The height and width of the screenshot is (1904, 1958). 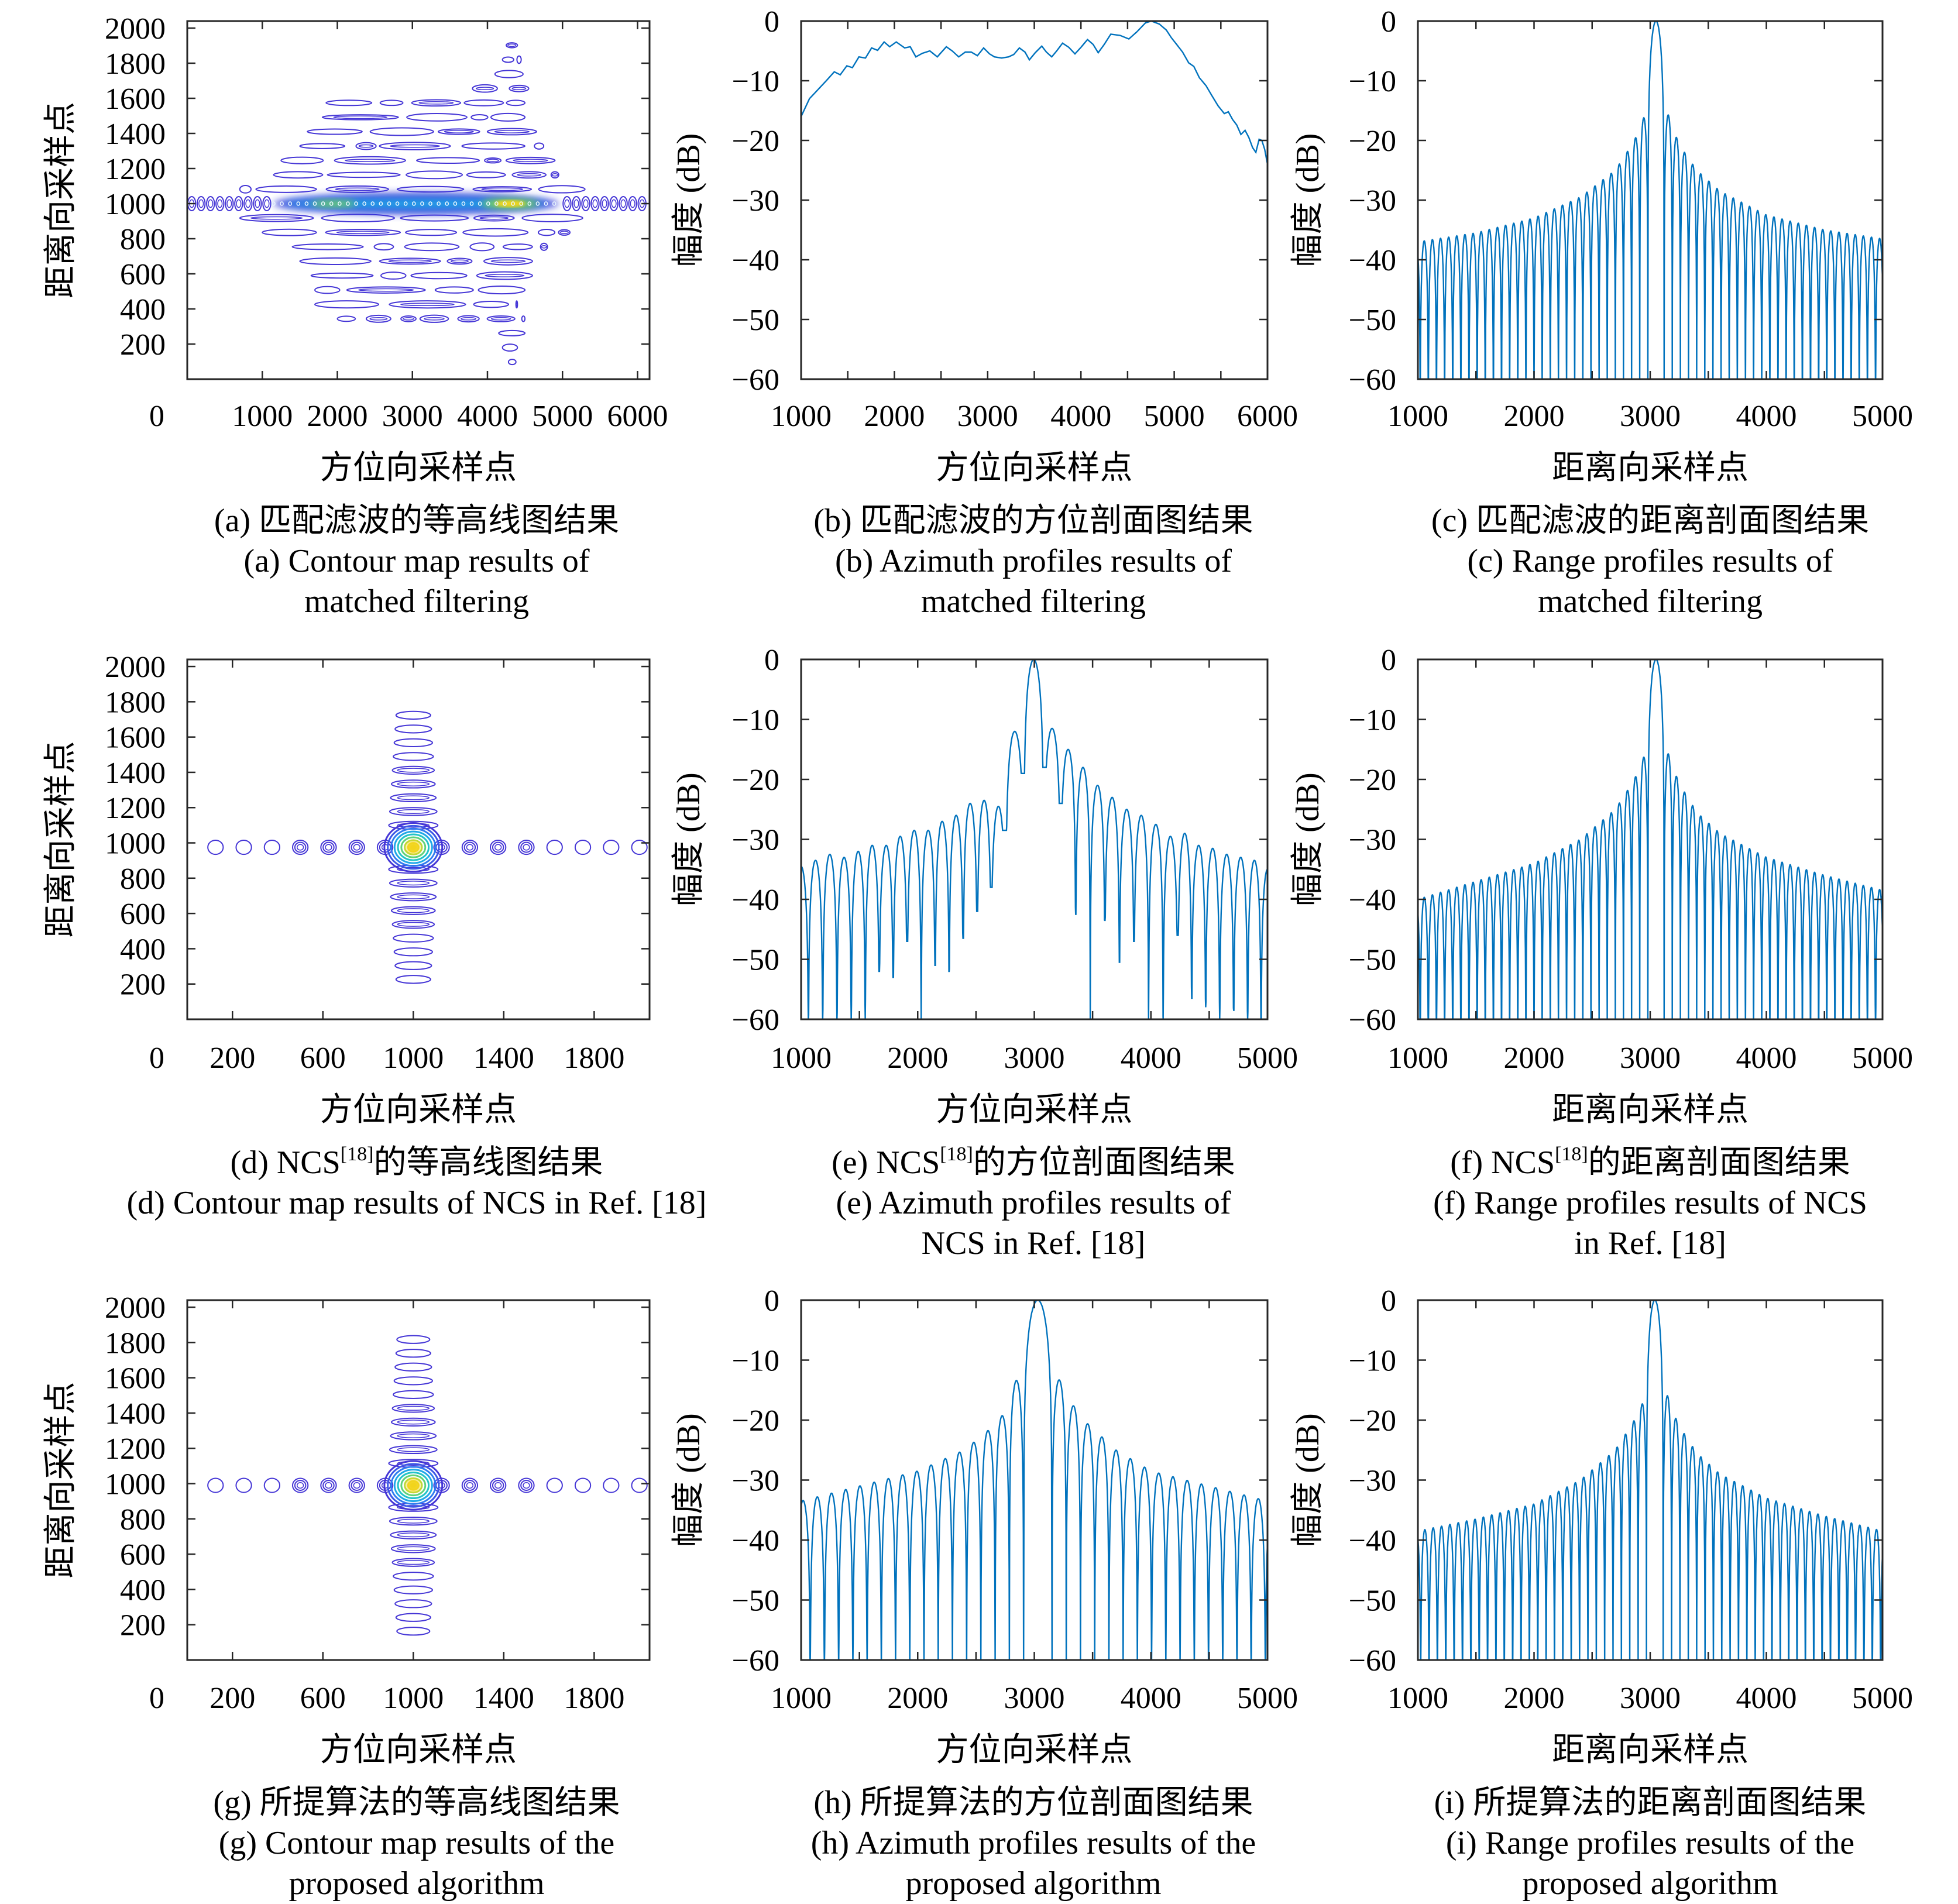 I want to click on x-tick-label: 3000, so click(x=1650, y=1698).